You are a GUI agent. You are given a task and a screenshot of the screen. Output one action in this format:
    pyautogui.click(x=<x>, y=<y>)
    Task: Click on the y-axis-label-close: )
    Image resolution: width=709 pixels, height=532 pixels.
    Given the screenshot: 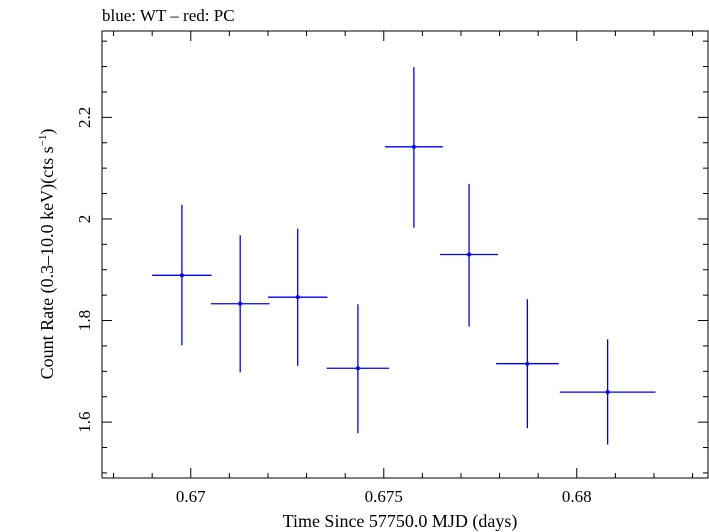 What is the action you would take?
    pyautogui.click(x=47, y=132)
    